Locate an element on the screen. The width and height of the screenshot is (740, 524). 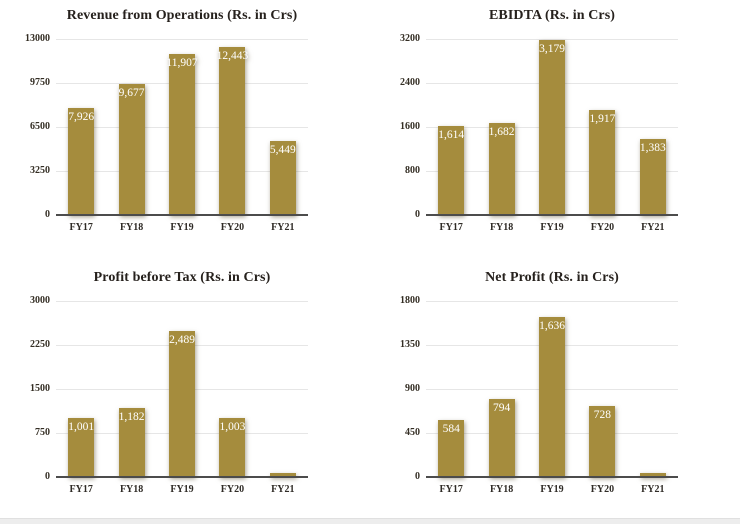
bar-fy17: 1,001 is located at coordinates (81, 447).